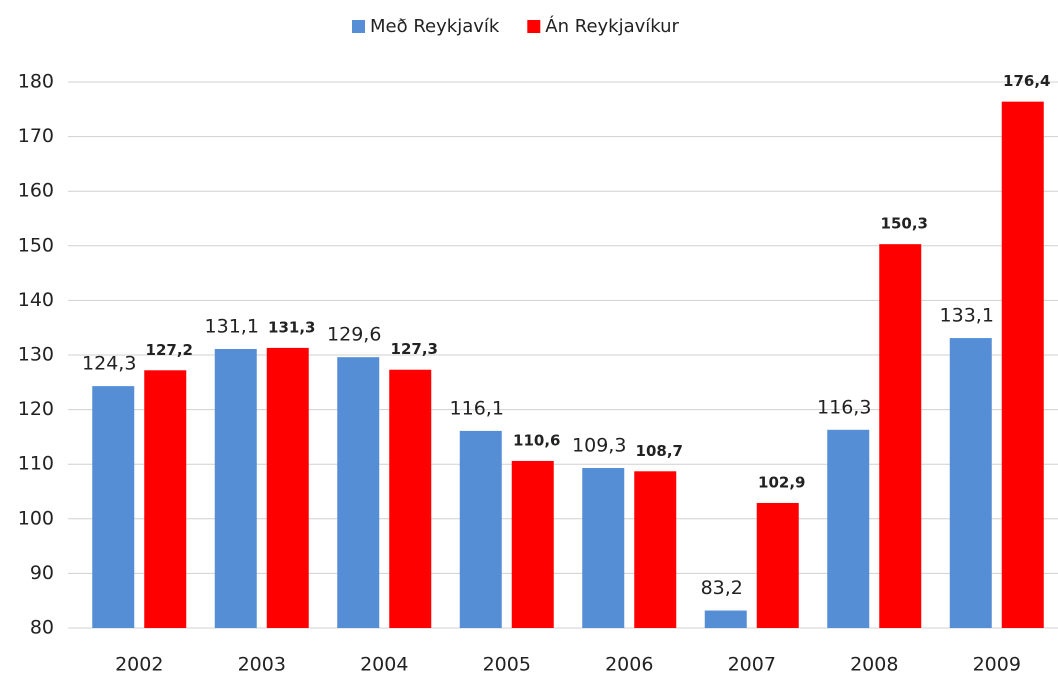  Describe the element at coordinates (36, 409) in the screenshot. I see `y-tick-label: 120` at that location.